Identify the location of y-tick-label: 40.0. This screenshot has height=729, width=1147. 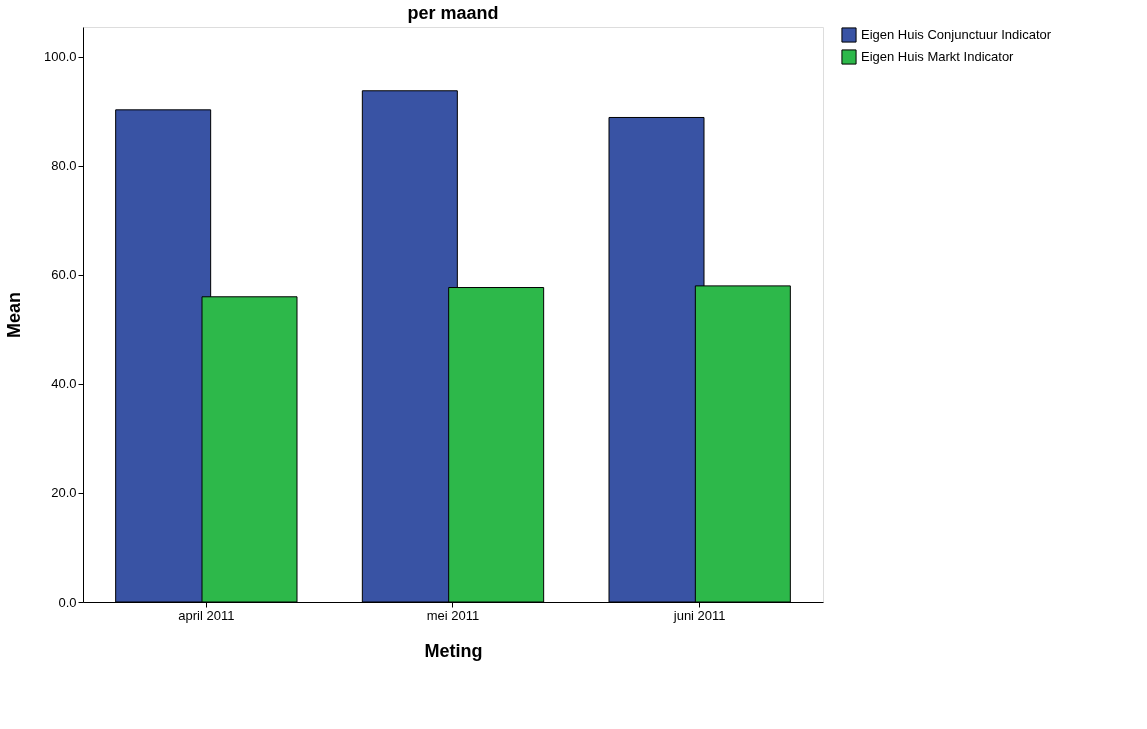
(64, 384).